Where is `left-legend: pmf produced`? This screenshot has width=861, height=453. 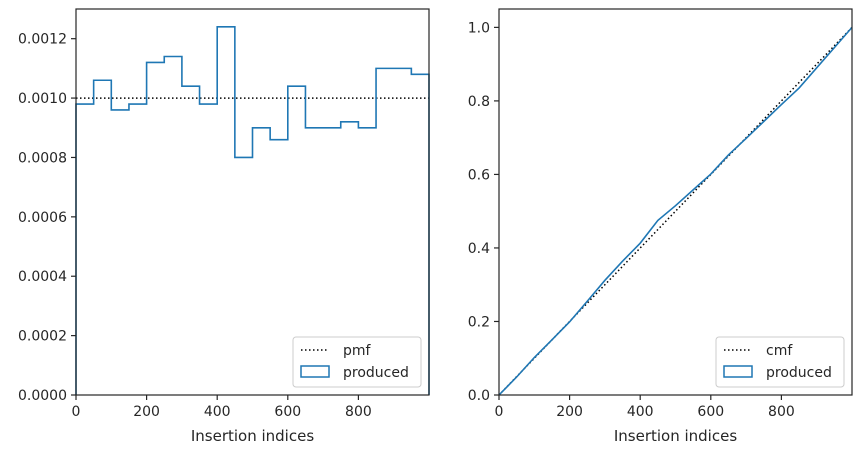
left-legend: pmf produced is located at coordinates (357, 362).